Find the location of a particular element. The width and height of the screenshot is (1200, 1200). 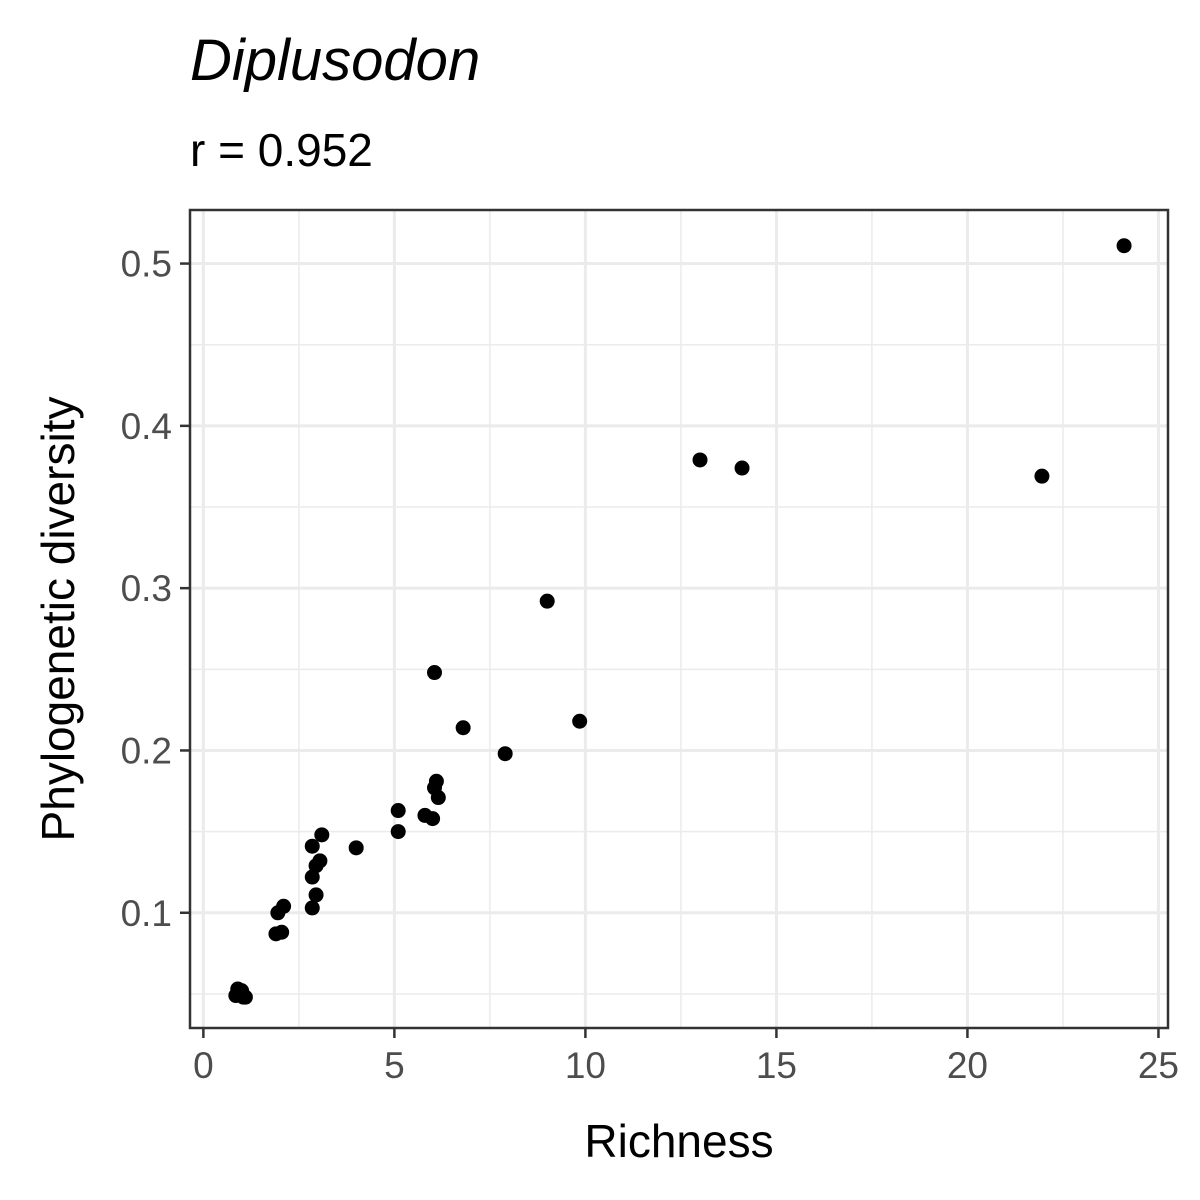

chart-title: Diplusodon is located at coordinates (335, 60).